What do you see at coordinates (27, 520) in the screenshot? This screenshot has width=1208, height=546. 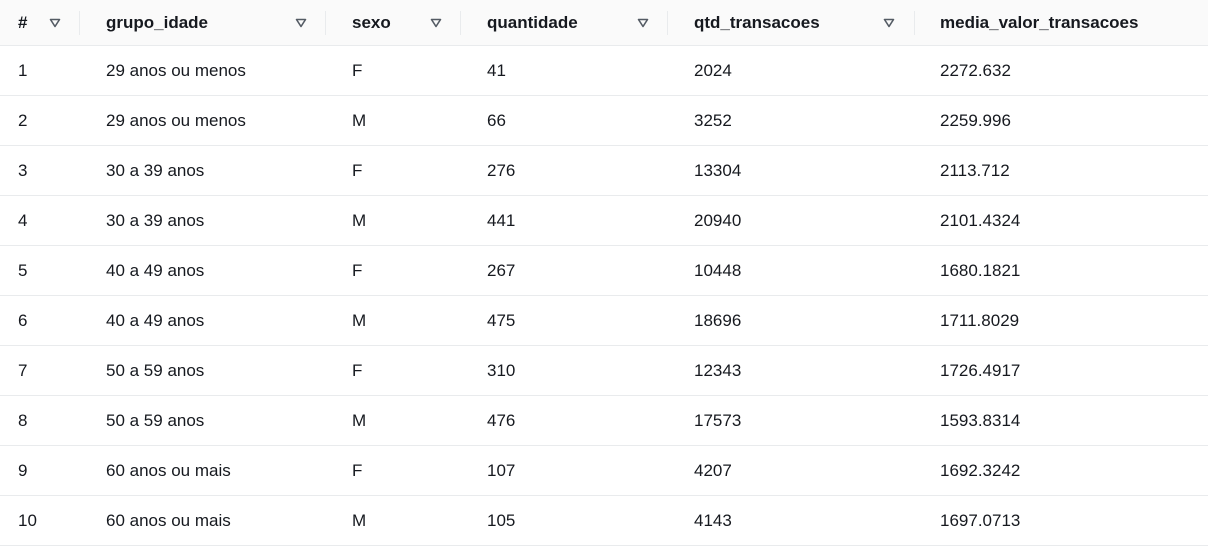 I see `cell-row-number: 10` at bounding box center [27, 520].